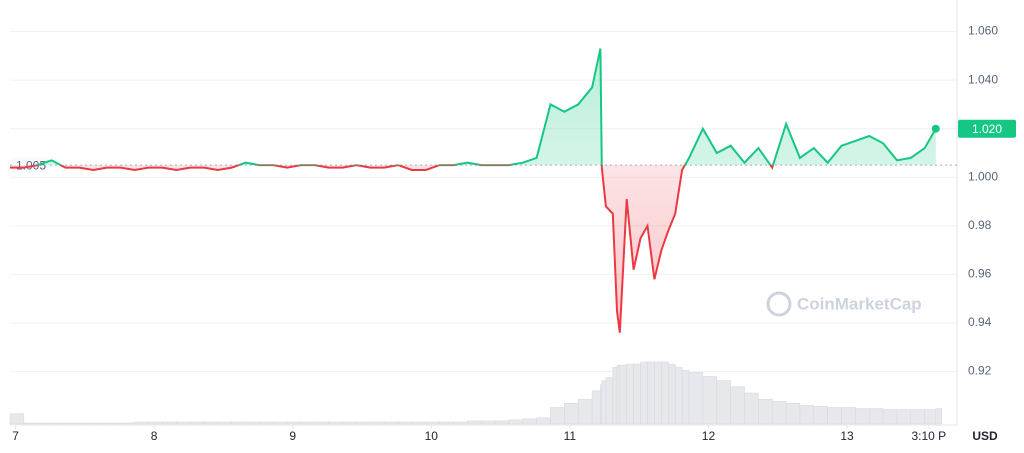  Describe the element at coordinates (570, 436) in the screenshot. I see `x-tick-label: 11` at that location.